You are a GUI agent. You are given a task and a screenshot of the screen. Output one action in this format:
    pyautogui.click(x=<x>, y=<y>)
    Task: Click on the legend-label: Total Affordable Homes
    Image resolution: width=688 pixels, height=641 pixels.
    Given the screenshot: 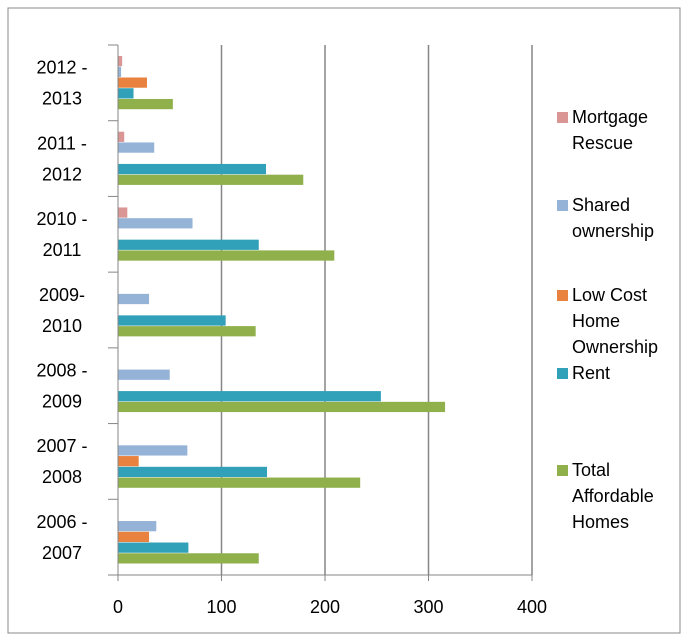 What is the action you would take?
    pyautogui.click(x=613, y=496)
    